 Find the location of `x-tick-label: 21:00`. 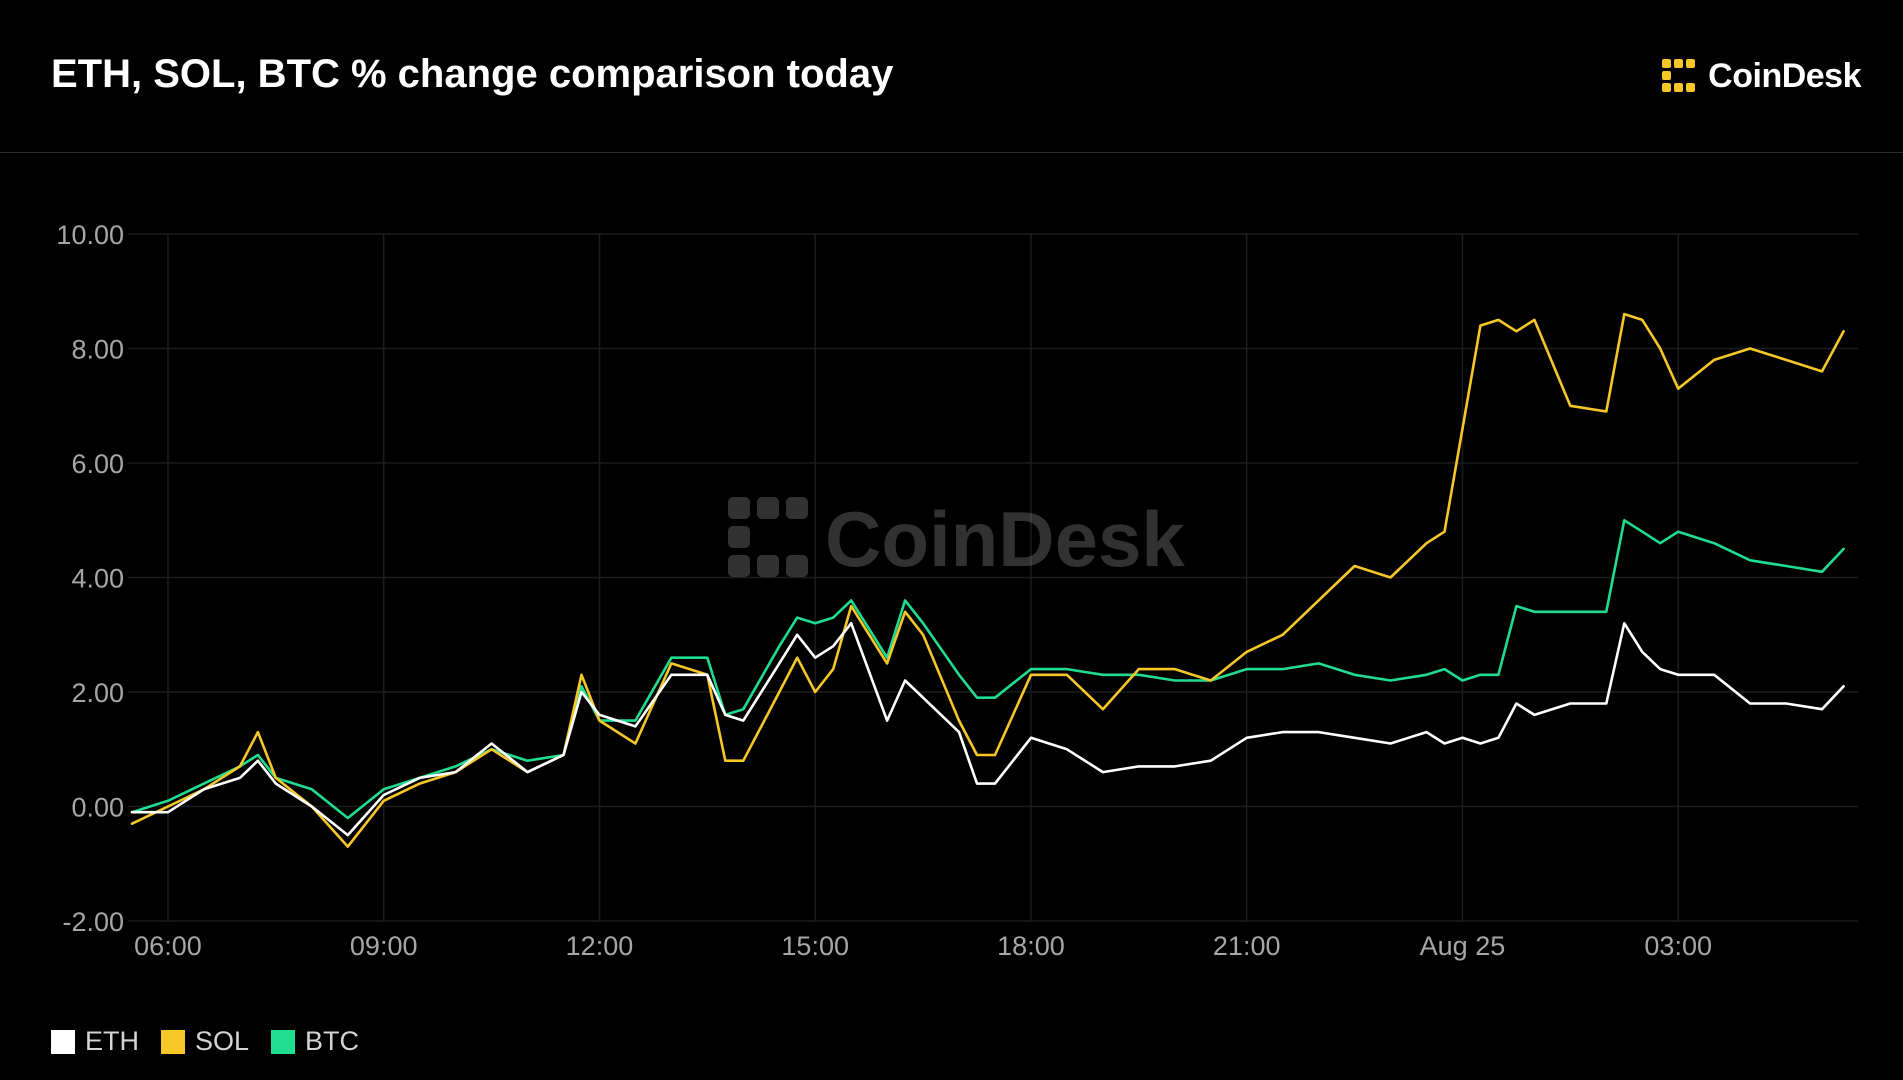

x-tick-label: 21:00 is located at coordinates (1247, 946).